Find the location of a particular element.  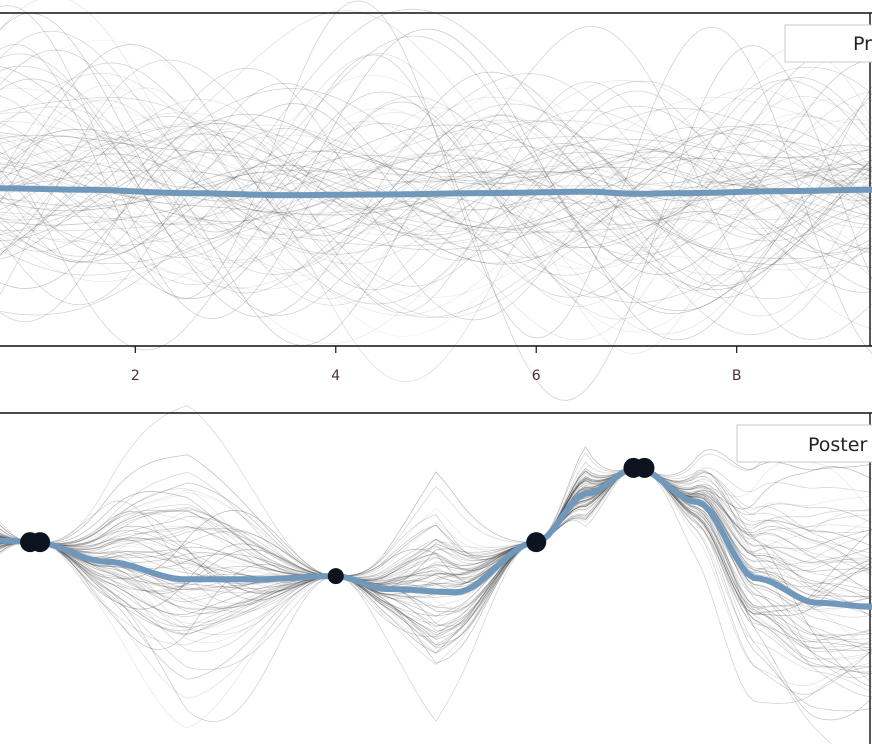

posterior-legend: Poster is located at coordinates (804, 443).